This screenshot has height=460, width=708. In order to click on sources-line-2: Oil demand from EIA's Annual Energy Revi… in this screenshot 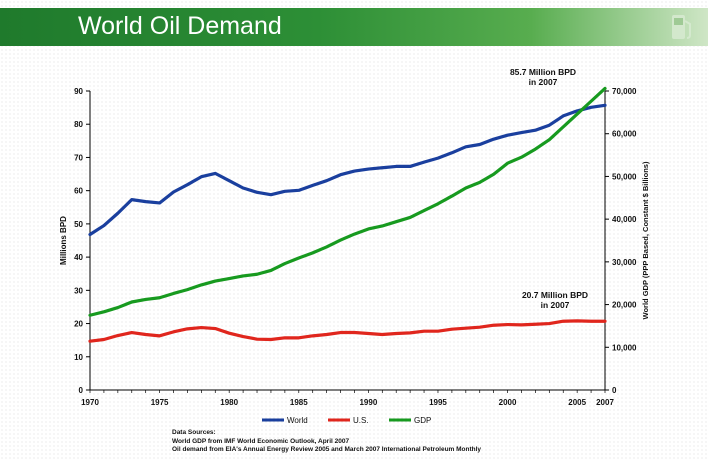, I will do `click(327, 449)`.